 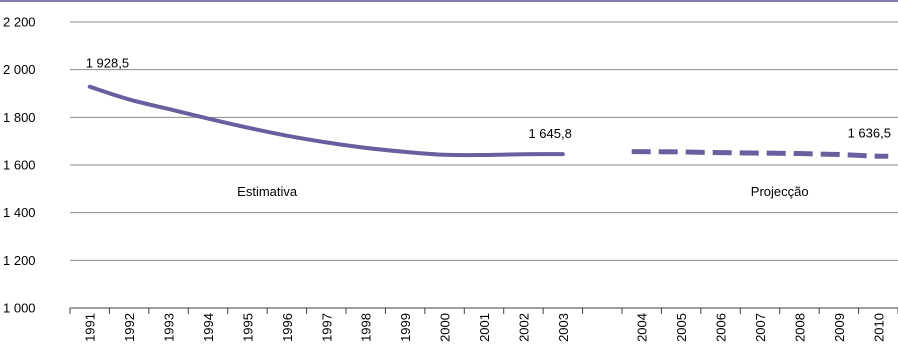 I want to click on x-tick-label: 2008, so click(x=799, y=327).